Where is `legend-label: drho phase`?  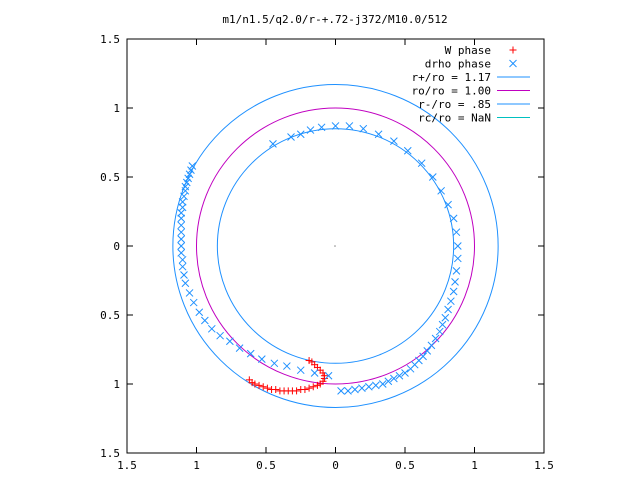 legend-label: drho phase is located at coordinates (458, 64).